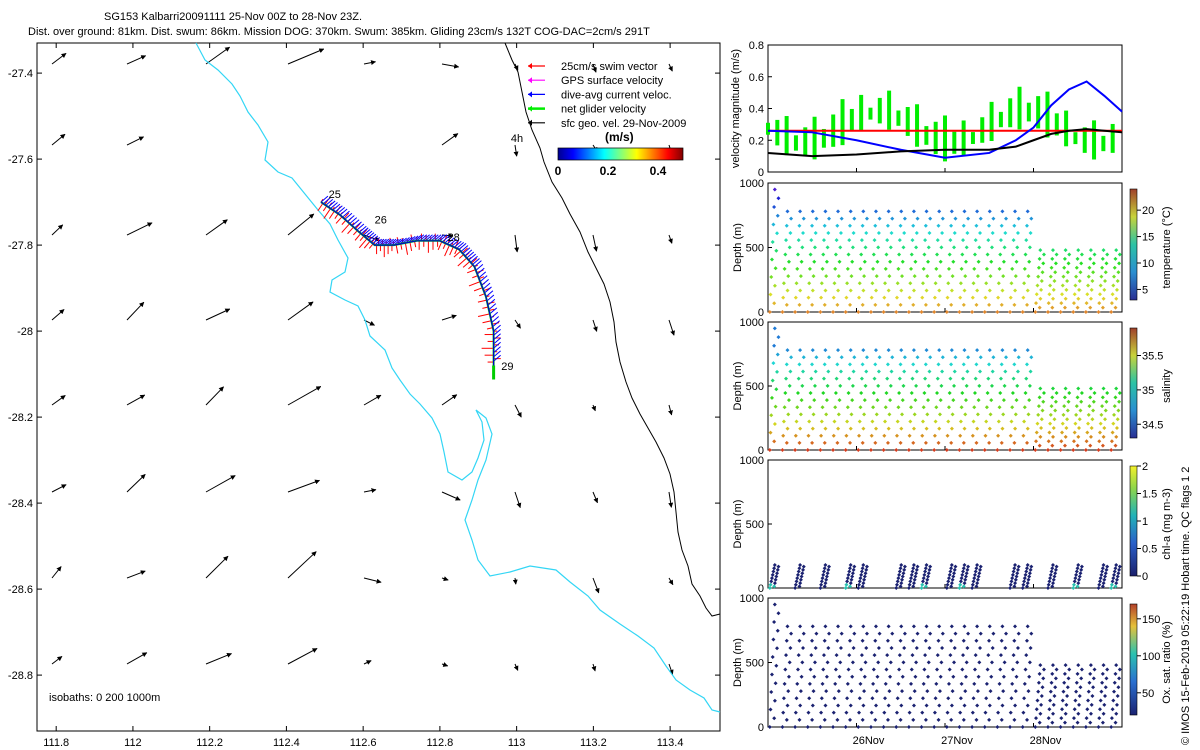  I want to click on current-vector, so click(457, 244).